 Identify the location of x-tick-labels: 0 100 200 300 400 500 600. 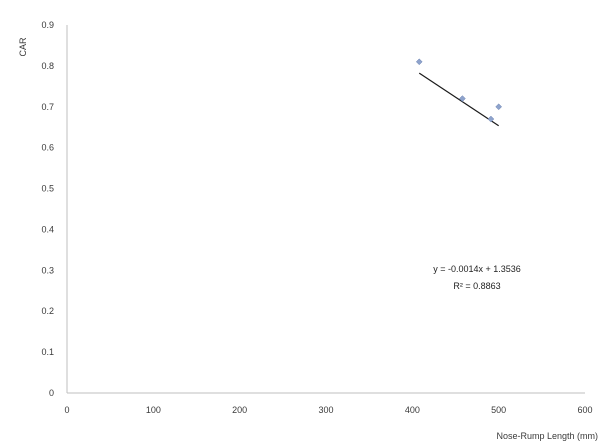
(328, 410).